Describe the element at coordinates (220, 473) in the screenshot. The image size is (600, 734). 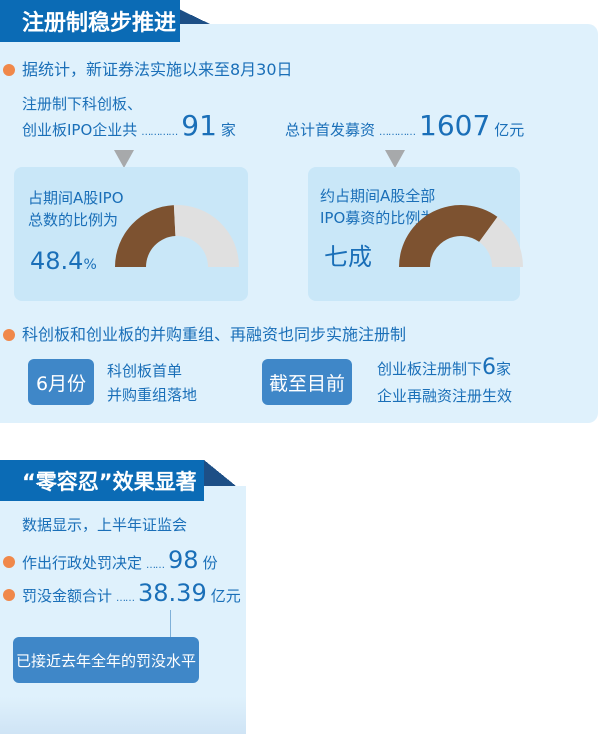
I see `banner-shadow` at that location.